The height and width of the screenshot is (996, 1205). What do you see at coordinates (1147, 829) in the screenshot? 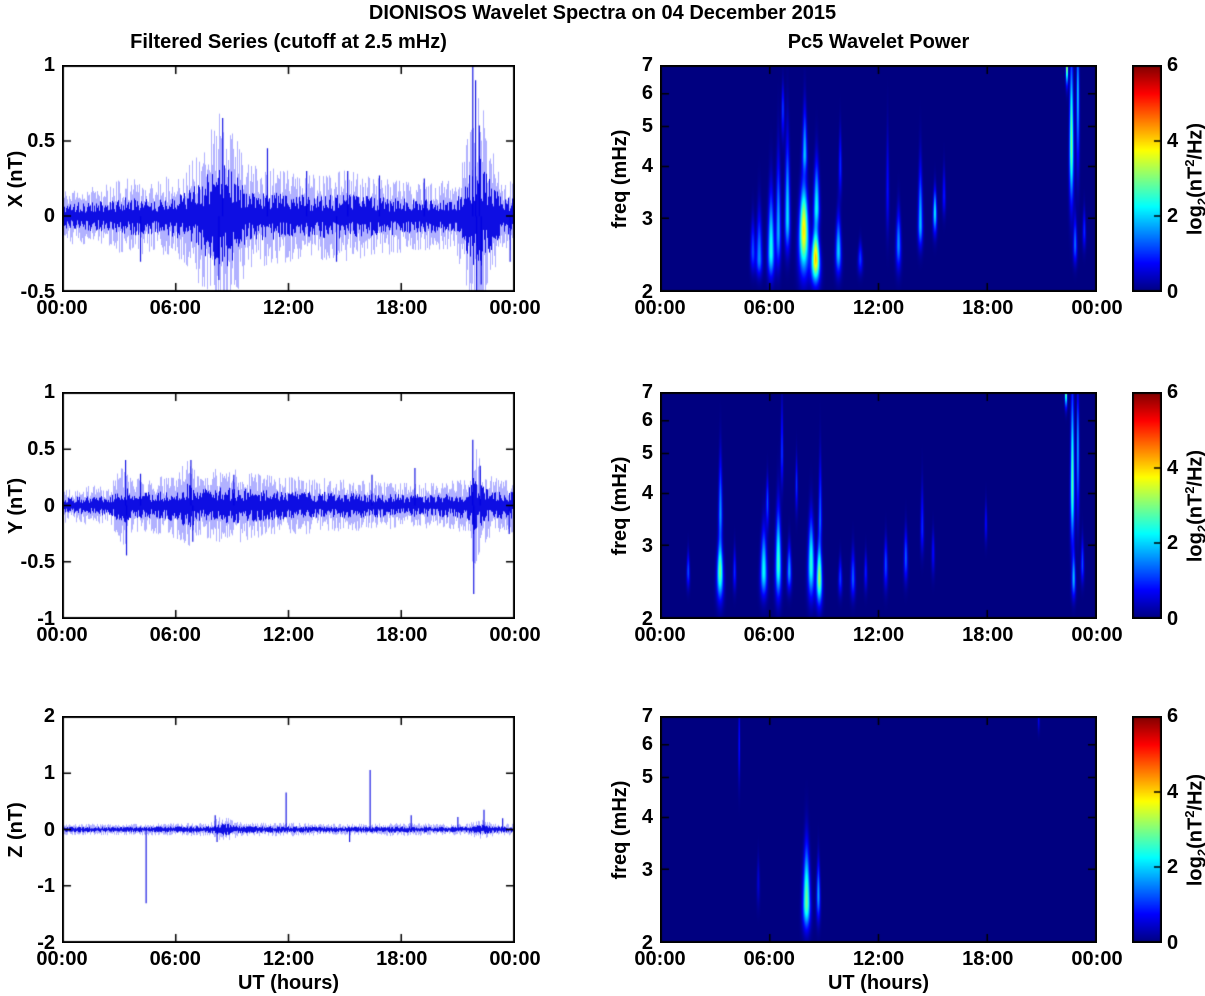
I see `colorbar-z` at bounding box center [1147, 829].